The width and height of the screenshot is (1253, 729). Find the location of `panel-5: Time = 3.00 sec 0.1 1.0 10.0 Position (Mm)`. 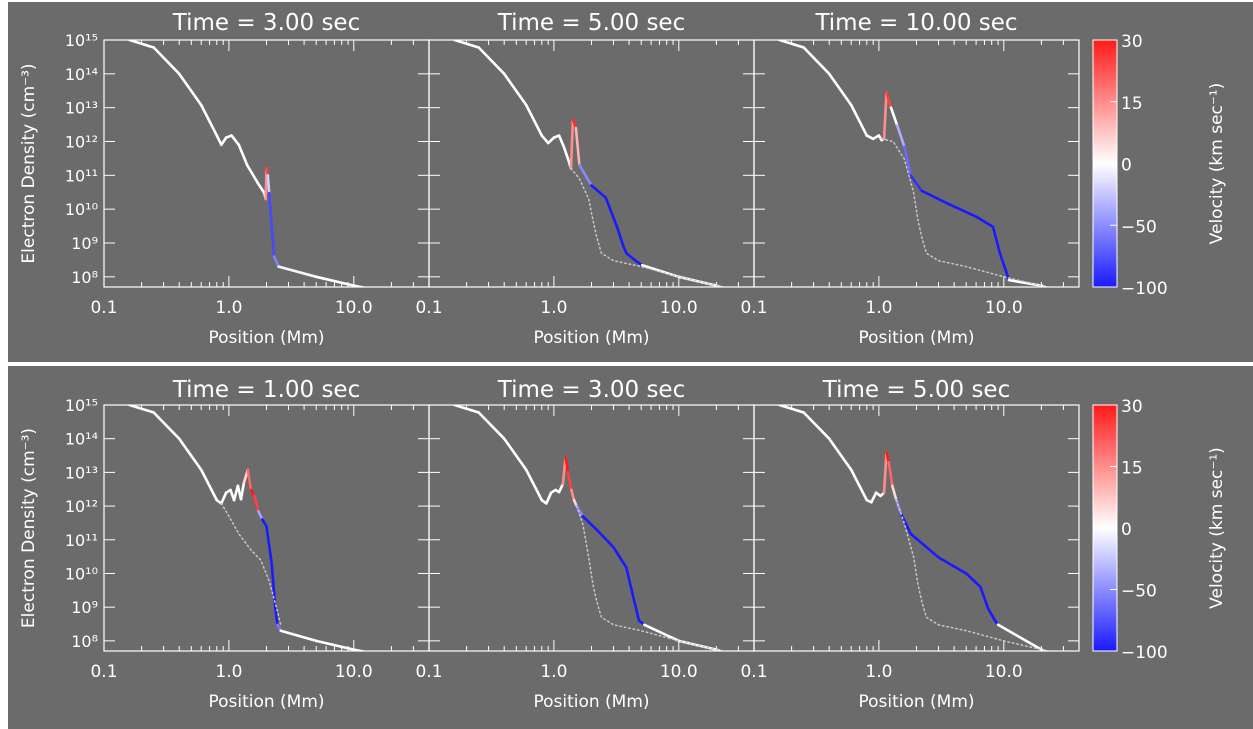

panel-5: Time = 3.00 sec 0.1 1.0 10.0 Position (Mm) is located at coordinates (585, 544).